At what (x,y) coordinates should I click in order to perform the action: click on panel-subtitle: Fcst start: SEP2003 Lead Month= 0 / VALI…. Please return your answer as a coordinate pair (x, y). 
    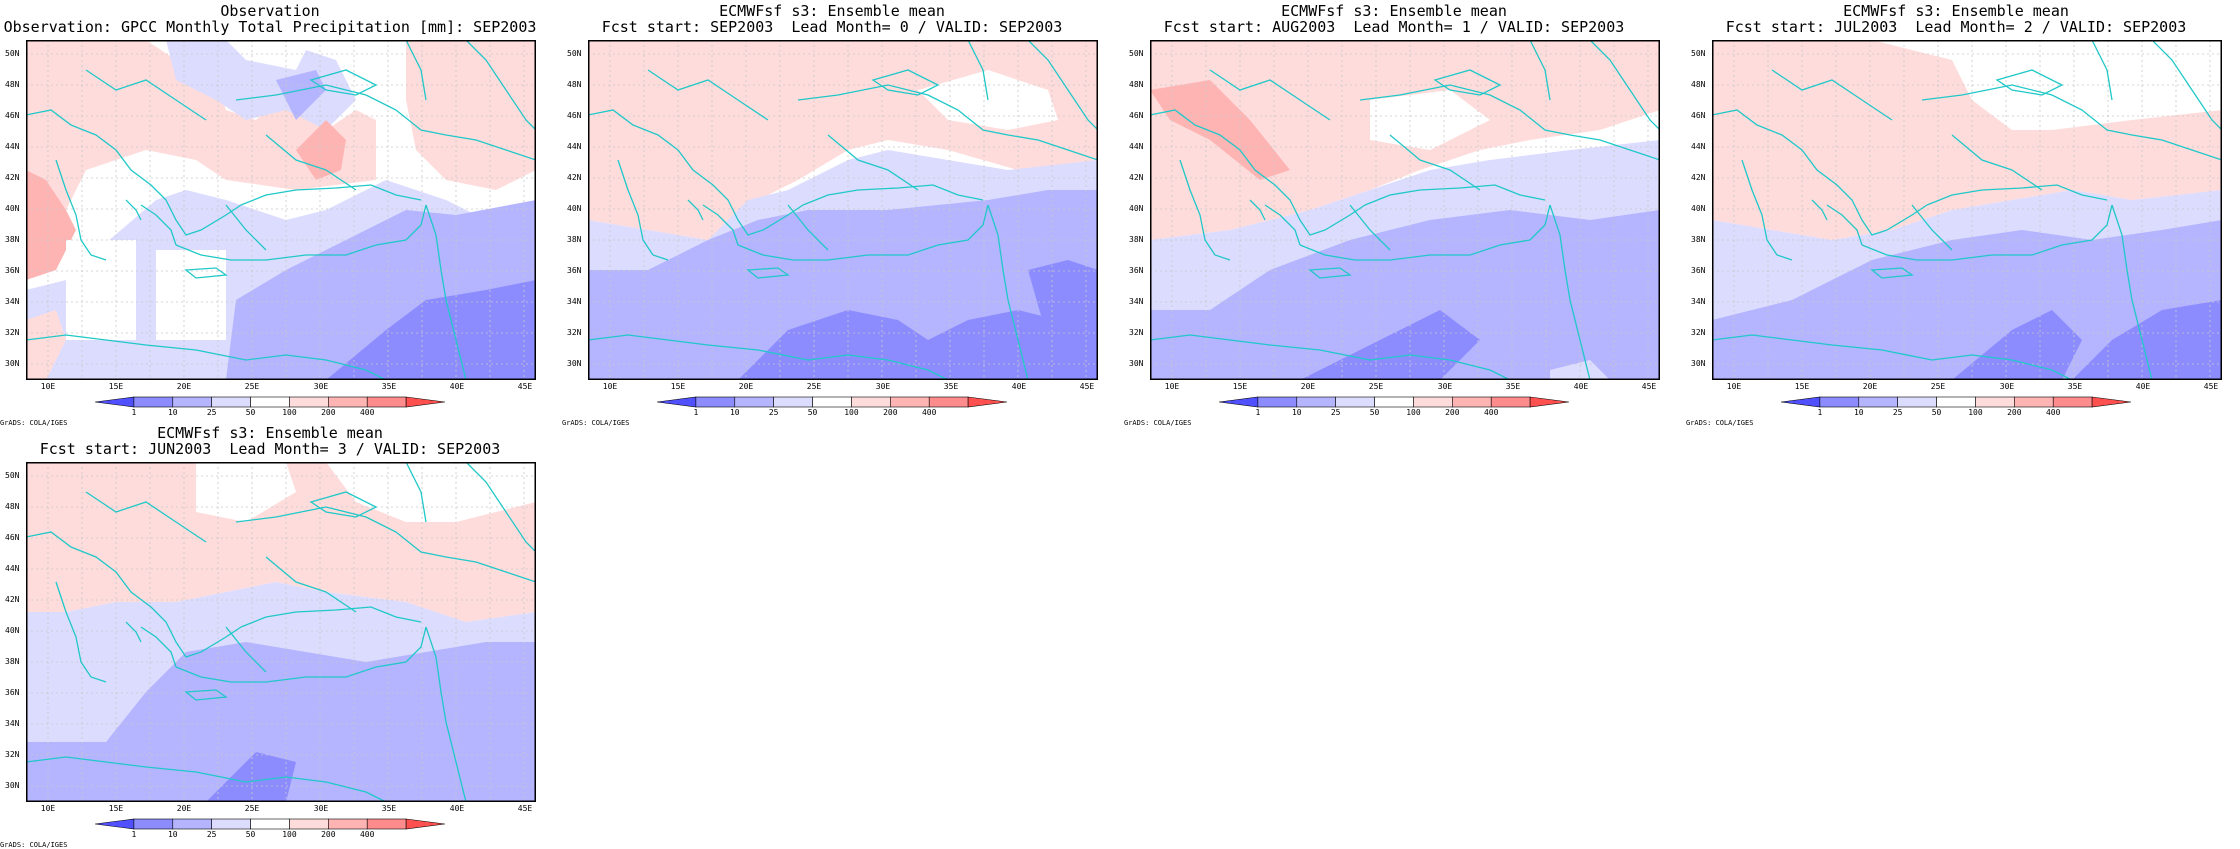
    Looking at the image, I should click on (832, 27).